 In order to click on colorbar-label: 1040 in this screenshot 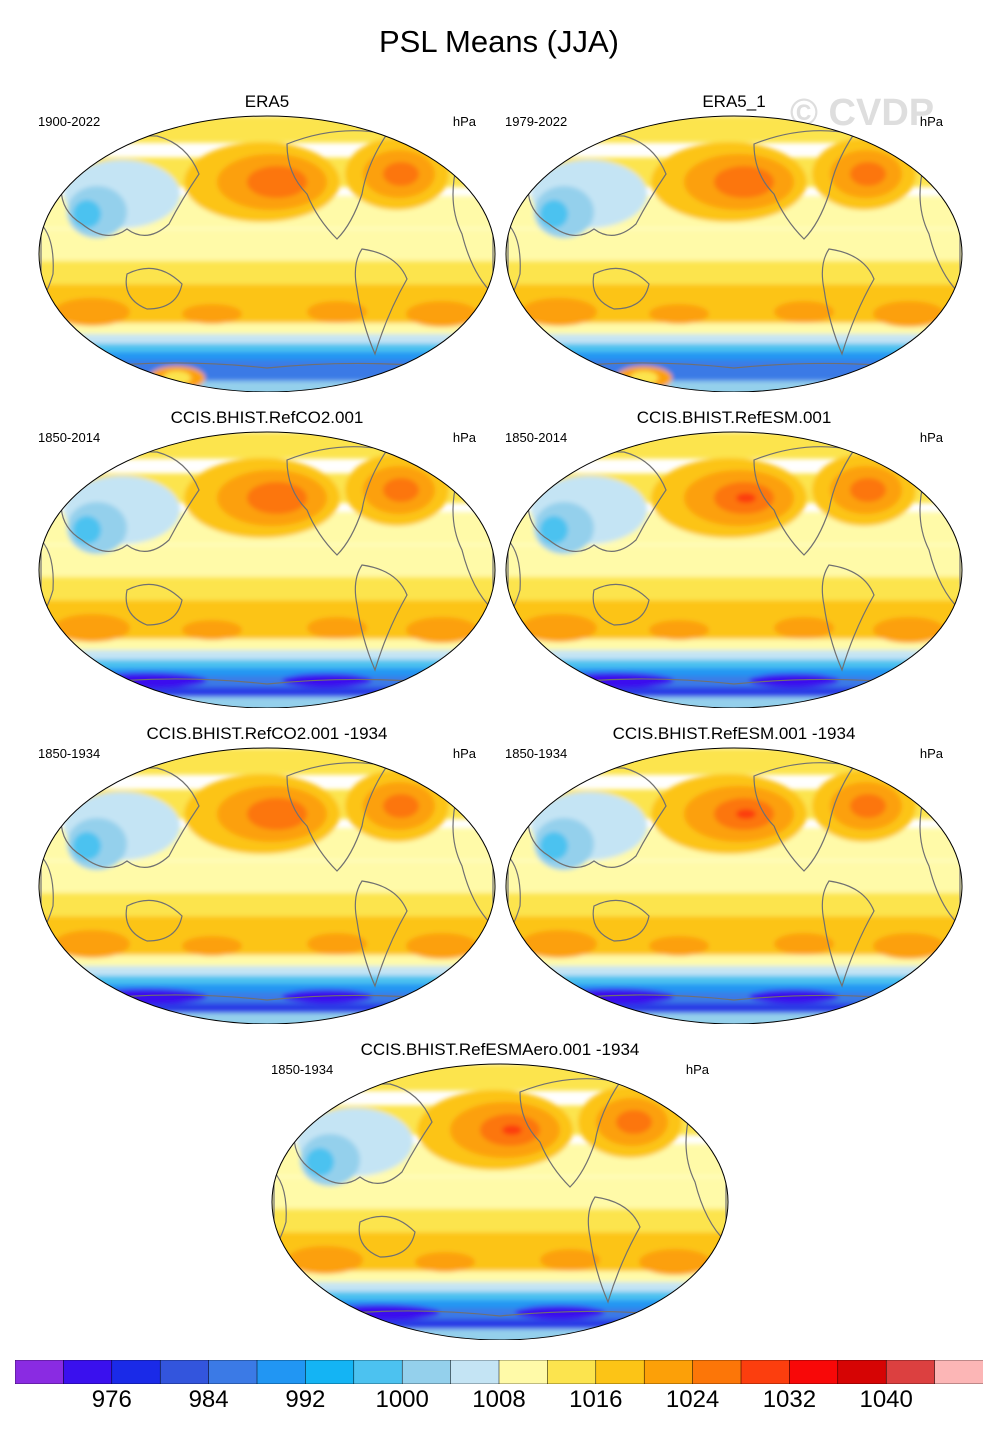, I will do `click(886, 1399)`.